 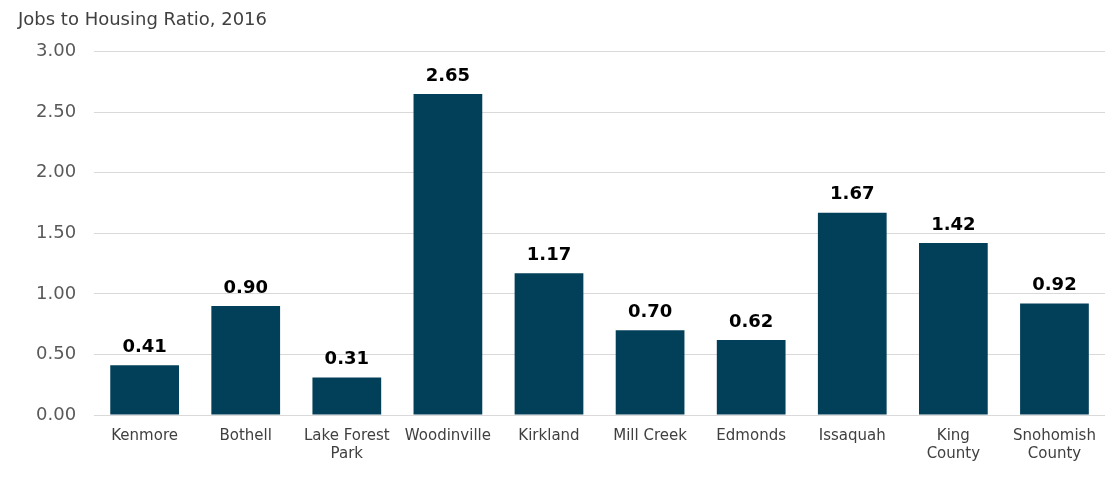 I want to click on y-tick-label: 1.00, so click(x=56, y=292).